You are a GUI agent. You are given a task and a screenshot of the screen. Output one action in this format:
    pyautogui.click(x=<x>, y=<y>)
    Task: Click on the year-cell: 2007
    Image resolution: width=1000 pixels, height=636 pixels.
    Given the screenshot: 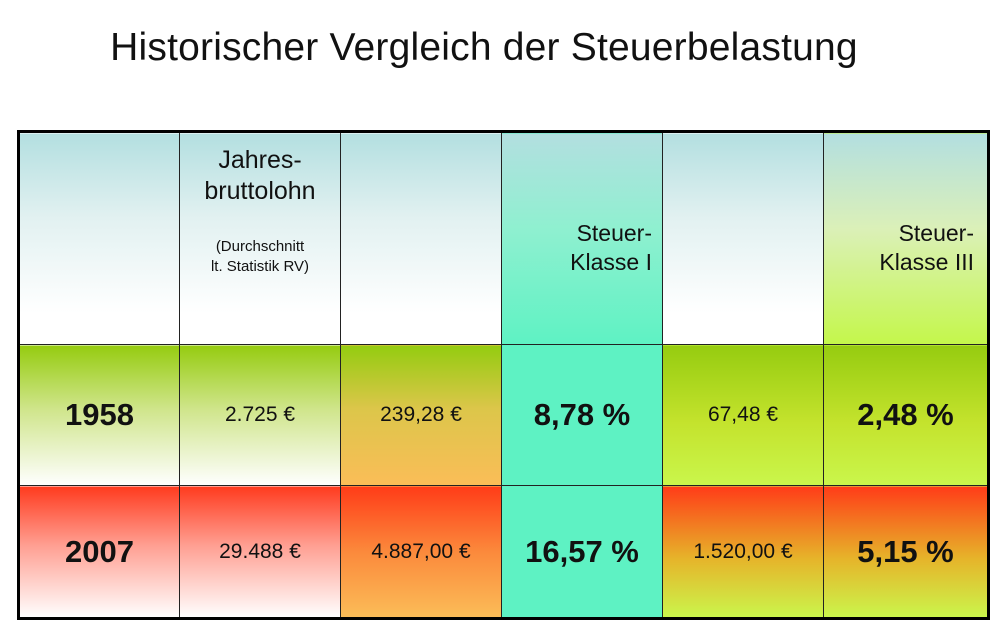 What is the action you would take?
    pyautogui.click(x=99, y=552)
    